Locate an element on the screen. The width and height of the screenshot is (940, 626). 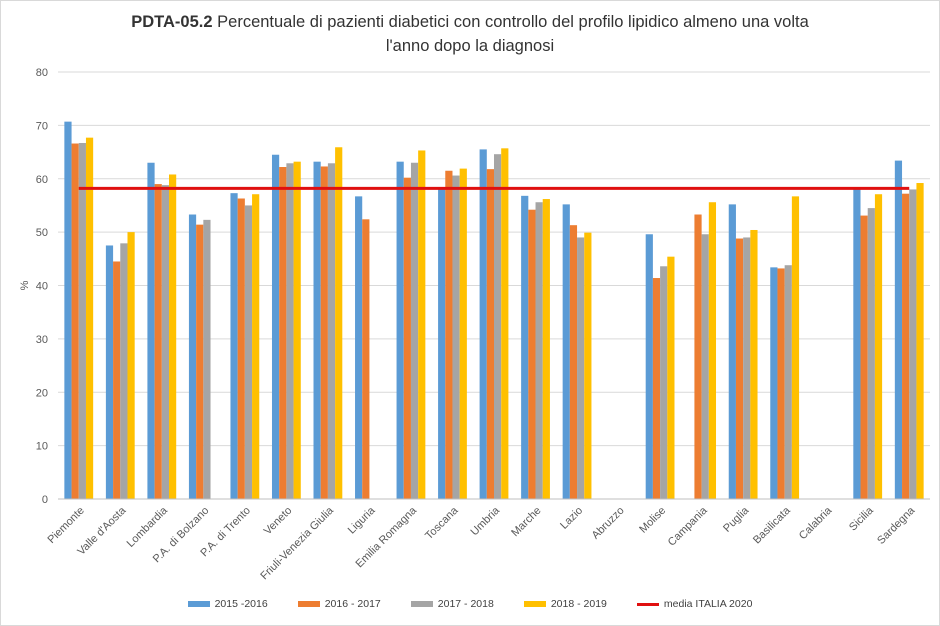
x-tick-label: Umbria is located at coordinates (486, 521).